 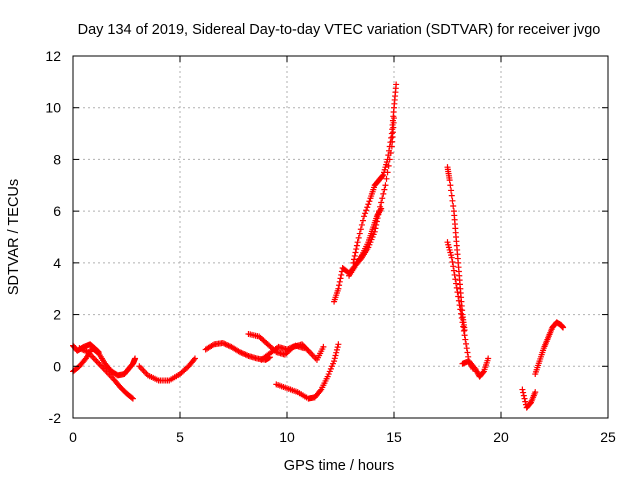 What do you see at coordinates (57, 315) in the screenshot?
I see `y-tick-label: 2` at bounding box center [57, 315].